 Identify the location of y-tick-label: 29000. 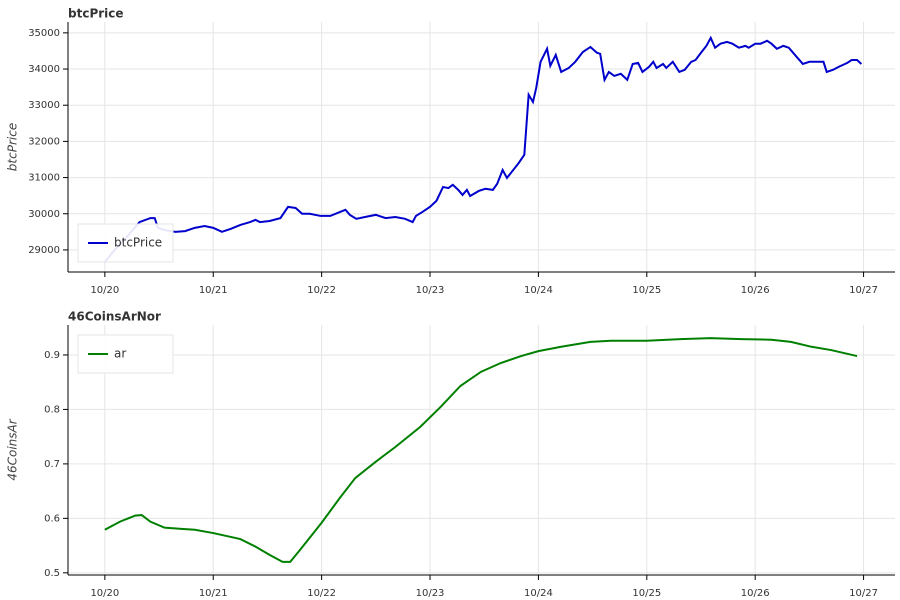
(44, 250).